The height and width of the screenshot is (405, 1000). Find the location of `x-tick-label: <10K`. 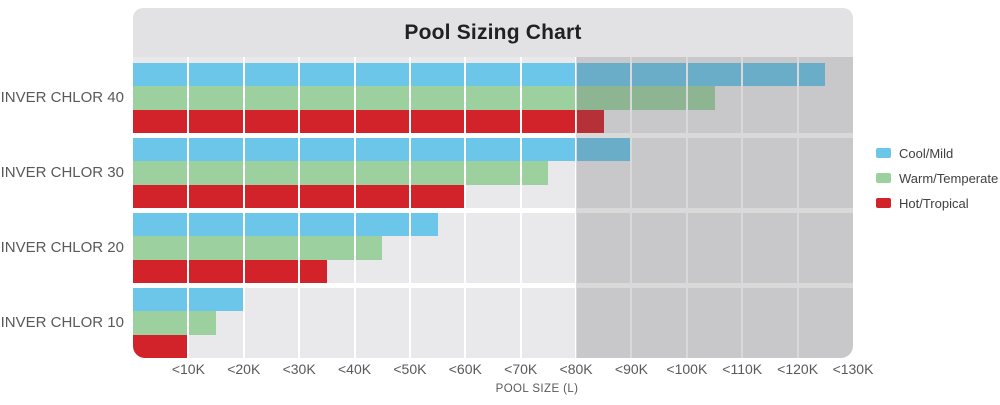

x-tick-label: <10K is located at coordinates (188, 369).